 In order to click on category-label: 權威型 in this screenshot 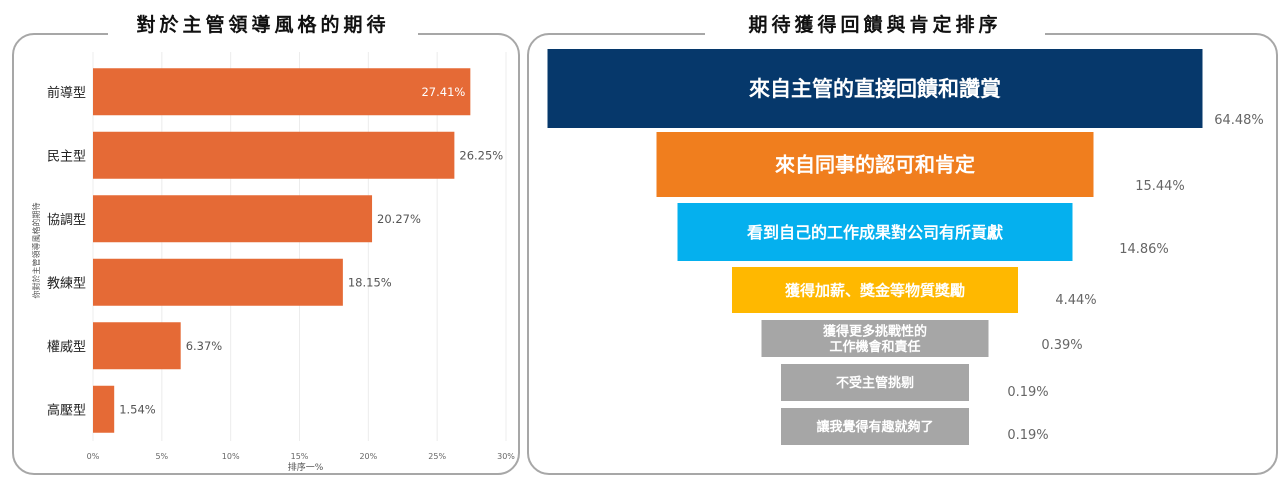, I will do `click(66, 347)`.